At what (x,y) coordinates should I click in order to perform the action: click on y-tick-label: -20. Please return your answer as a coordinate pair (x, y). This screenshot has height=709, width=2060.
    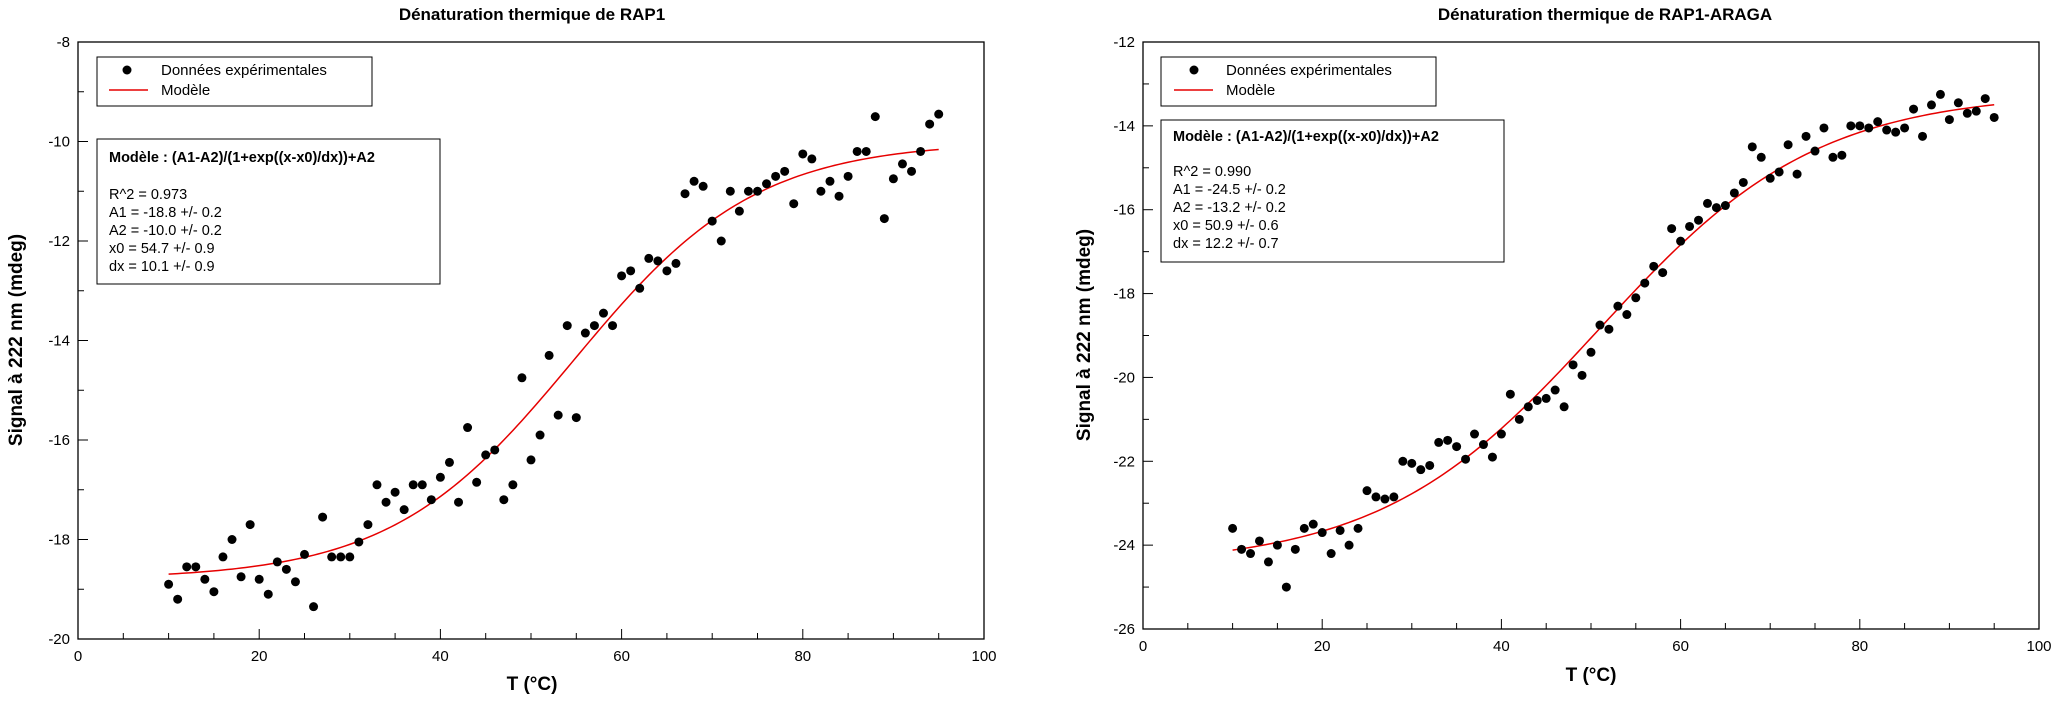
    Looking at the image, I should click on (1124, 377).